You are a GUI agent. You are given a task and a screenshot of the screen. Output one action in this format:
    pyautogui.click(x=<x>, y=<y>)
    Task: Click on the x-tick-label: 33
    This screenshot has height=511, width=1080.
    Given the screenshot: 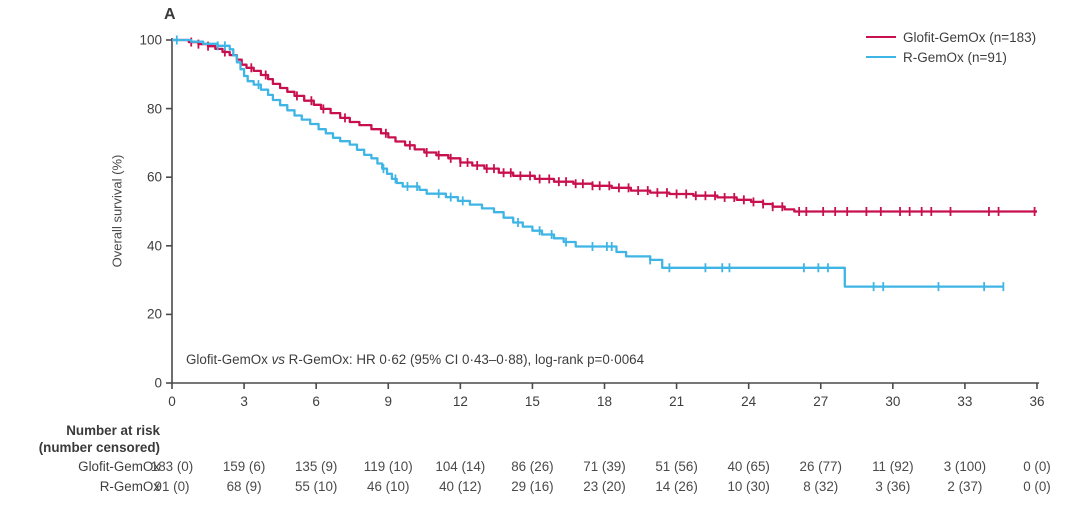 What is the action you would take?
    pyautogui.click(x=965, y=401)
    